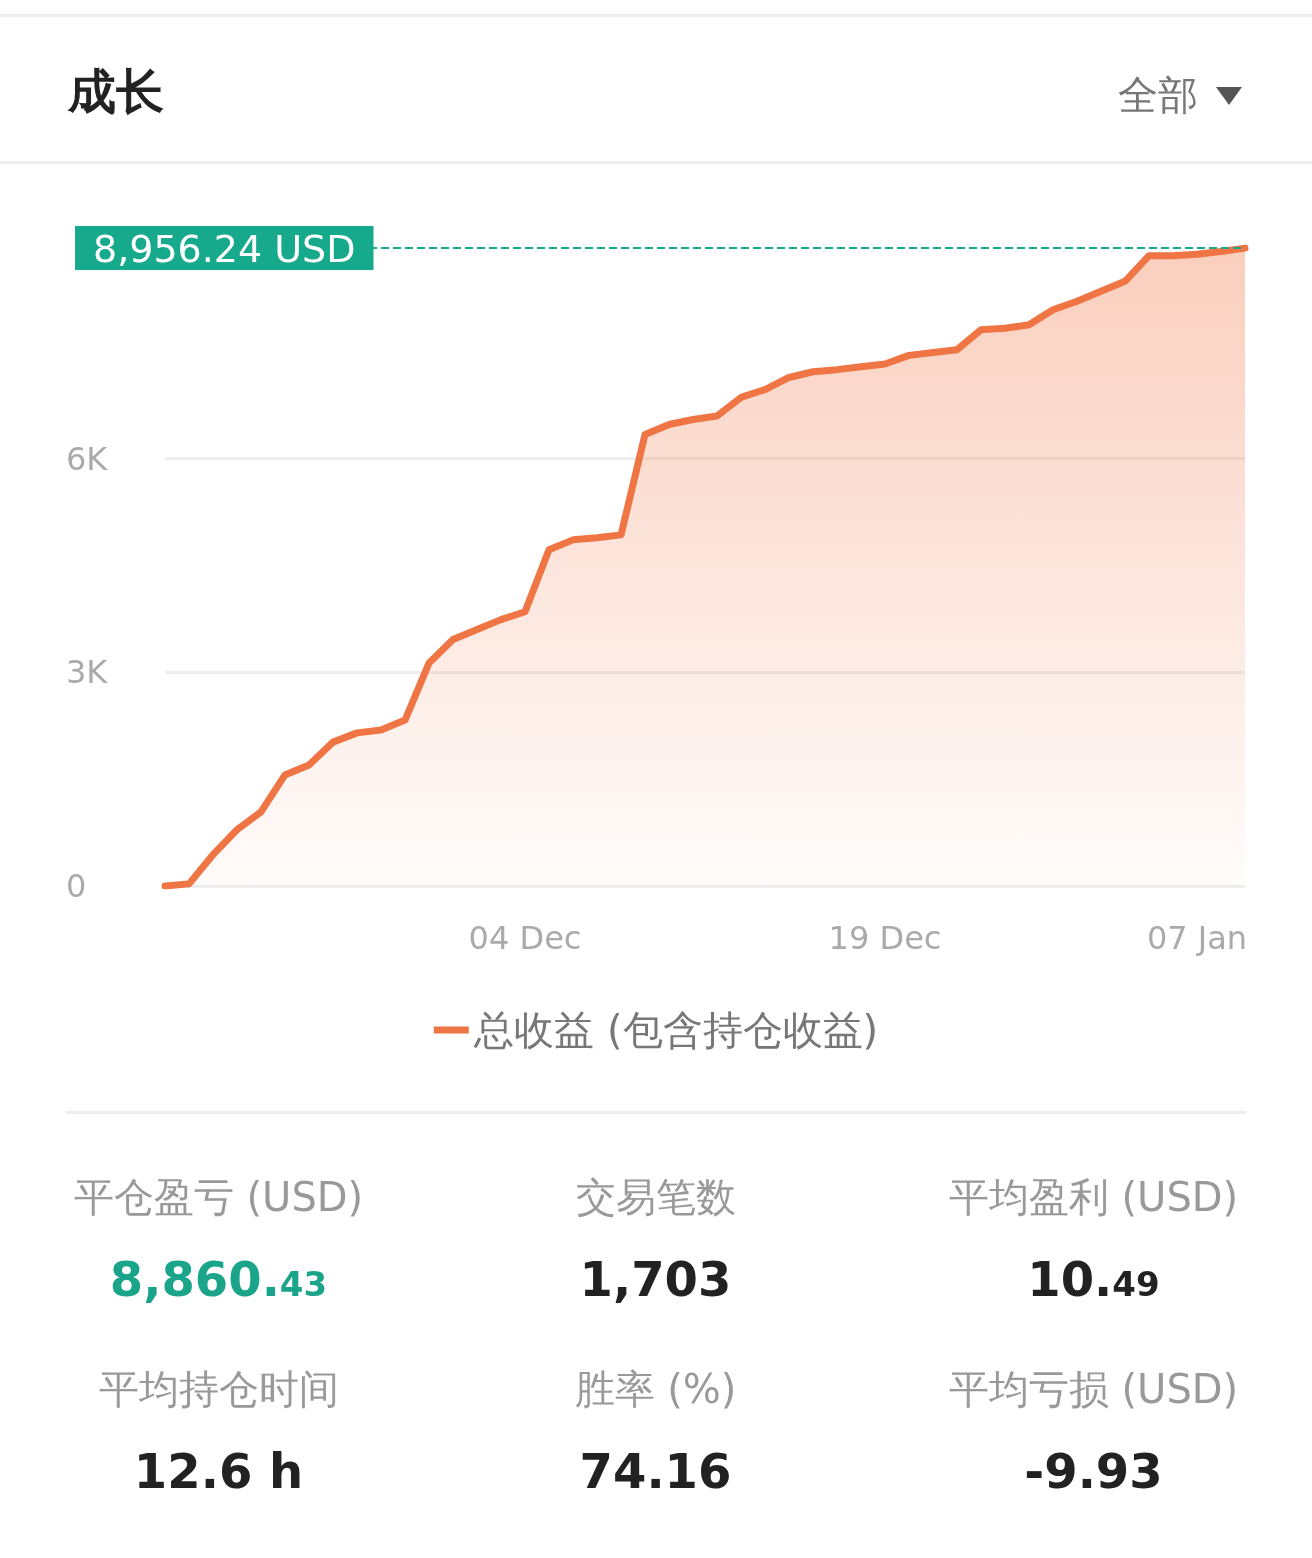  I want to click on y-tick-label: 6K, so click(87, 458).